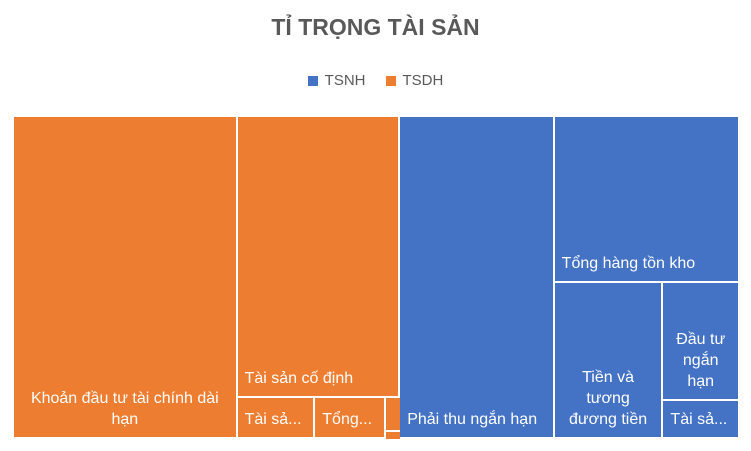 The height and width of the screenshot is (451, 751). Describe the element at coordinates (476, 277) in the screenshot. I see `treemap-tile: Phải thu ngắn hạn` at that location.